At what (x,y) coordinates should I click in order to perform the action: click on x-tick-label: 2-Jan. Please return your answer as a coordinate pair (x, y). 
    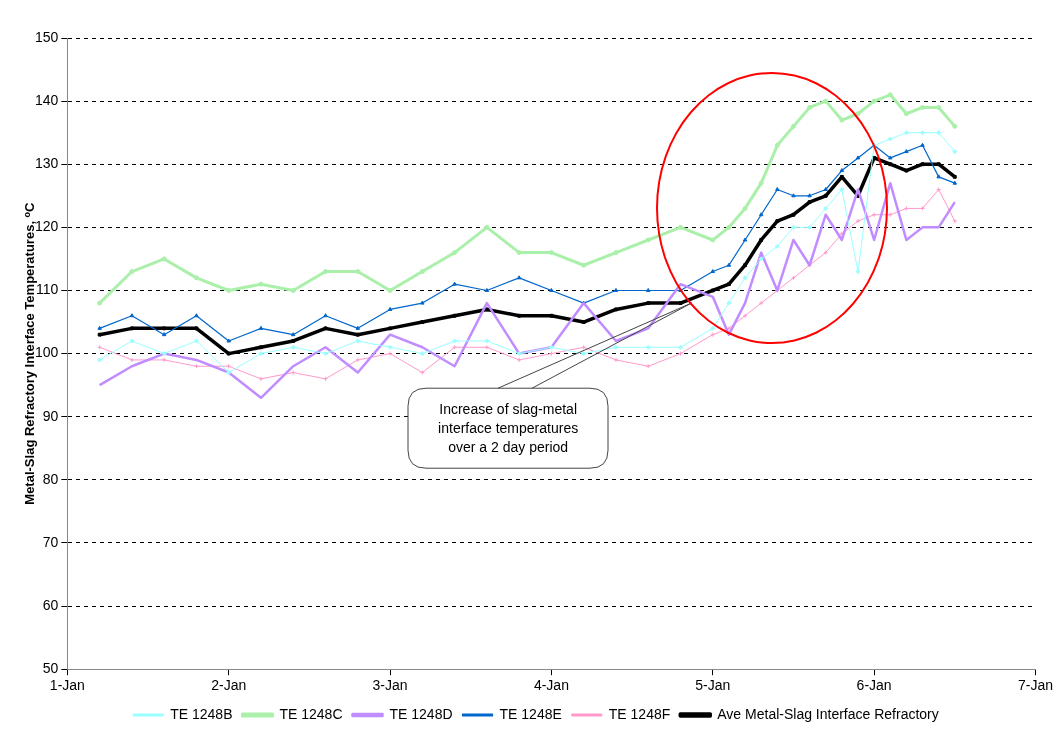
    Looking at the image, I should click on (229, 685).